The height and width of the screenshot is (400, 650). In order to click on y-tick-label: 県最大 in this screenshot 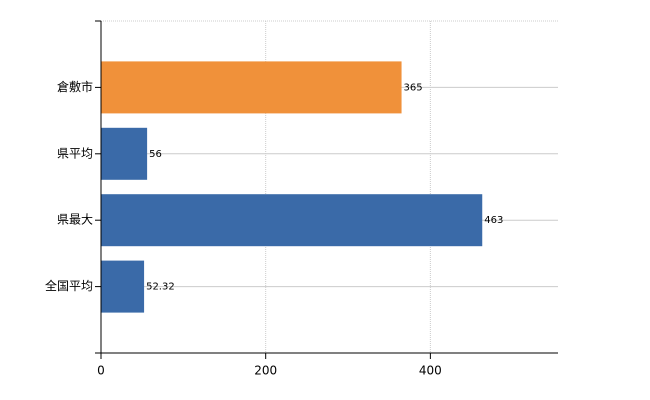, I will do `click(75, 220)`.